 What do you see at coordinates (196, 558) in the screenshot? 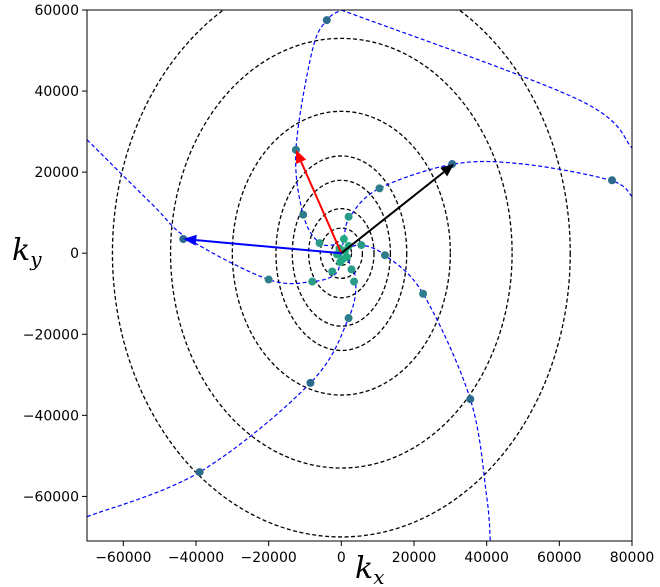
I see `x-tick-label: −40000` at bounding box center [196, 558].